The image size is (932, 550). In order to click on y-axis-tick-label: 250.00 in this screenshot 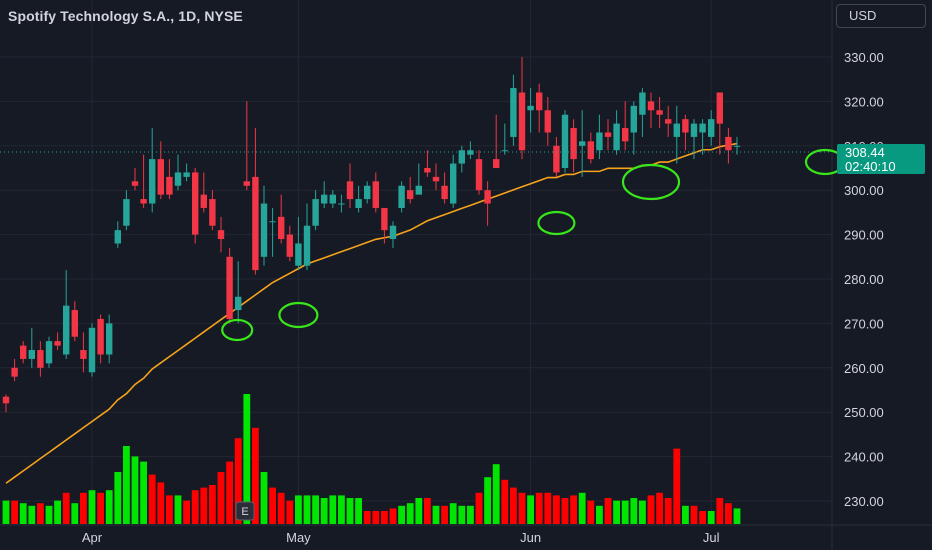, I will do `click(864, 412)`.